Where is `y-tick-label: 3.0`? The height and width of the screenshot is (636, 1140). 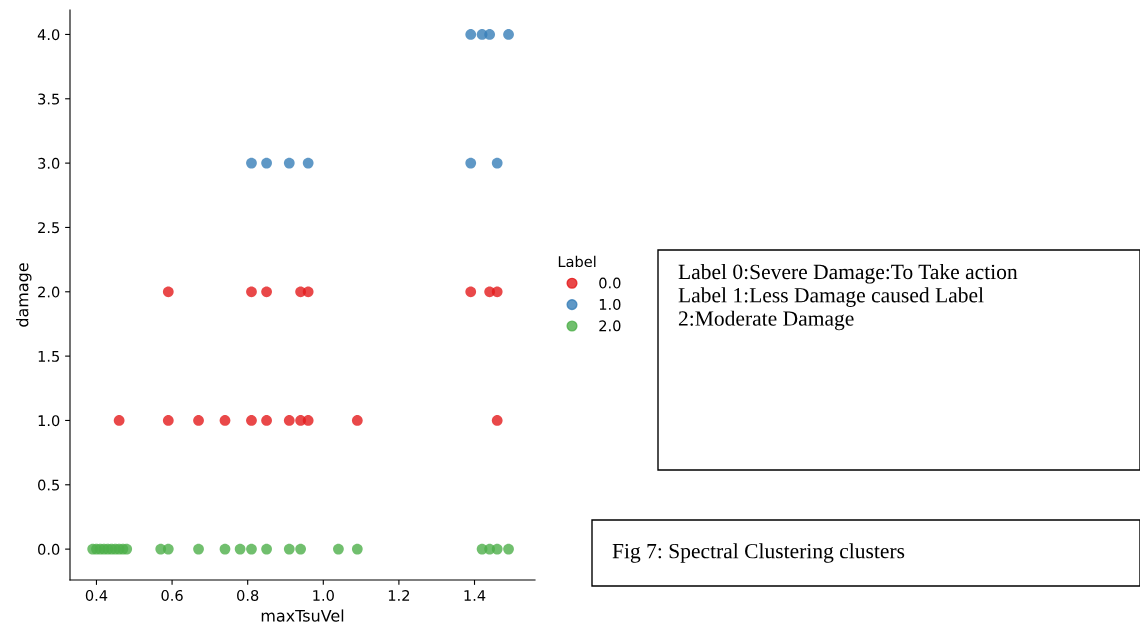
y-tick-label: 3.0 is located at coordinates (49, 163).